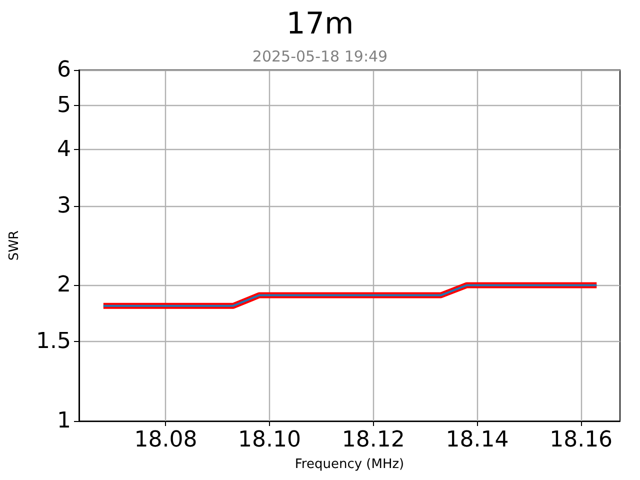 Image resolution: width=640 pixels, height=480 pixels. Describe the element at coordinates (320, 57) in the screenshot. I see `chart-subtitle: 2025-05-18 19:49` at that location.